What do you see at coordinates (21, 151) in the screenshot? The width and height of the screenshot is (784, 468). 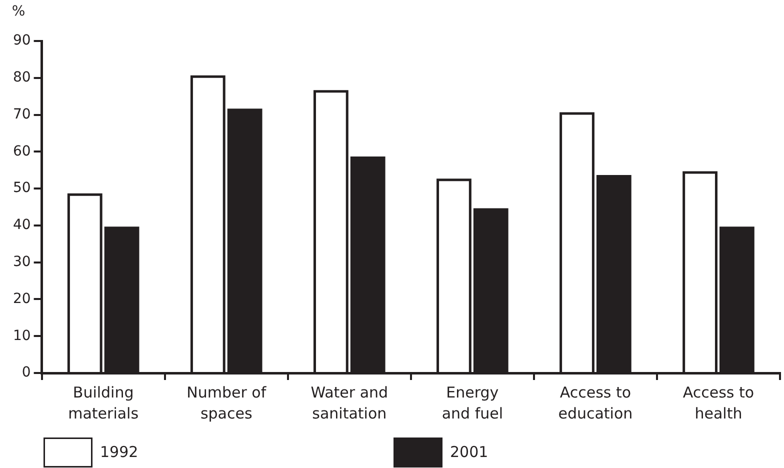 I see `y-tick-label: 60` at bounding box center [21, 151].